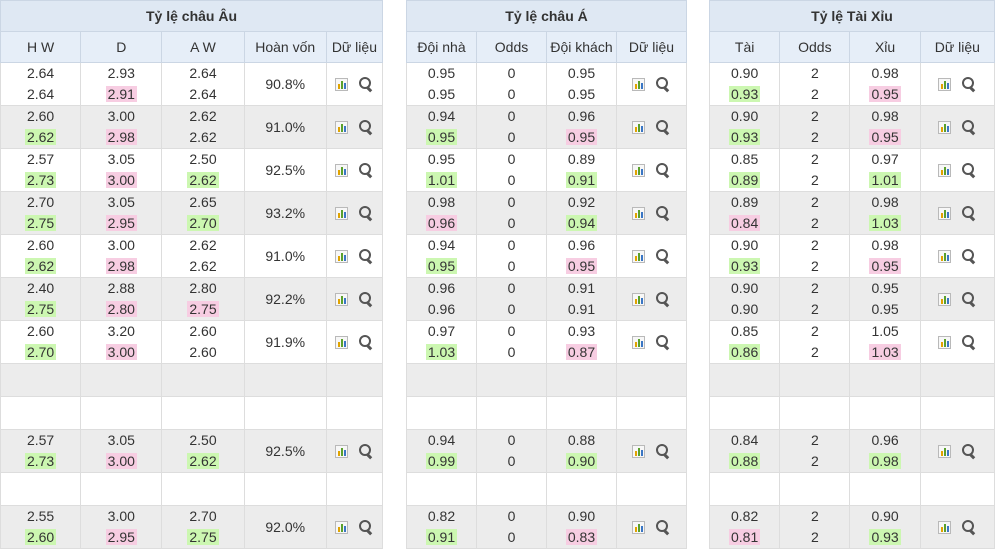  Describe the element at coordinates (441, 288) in the screenshot. I see `opening-odds: 0.96` at that location.